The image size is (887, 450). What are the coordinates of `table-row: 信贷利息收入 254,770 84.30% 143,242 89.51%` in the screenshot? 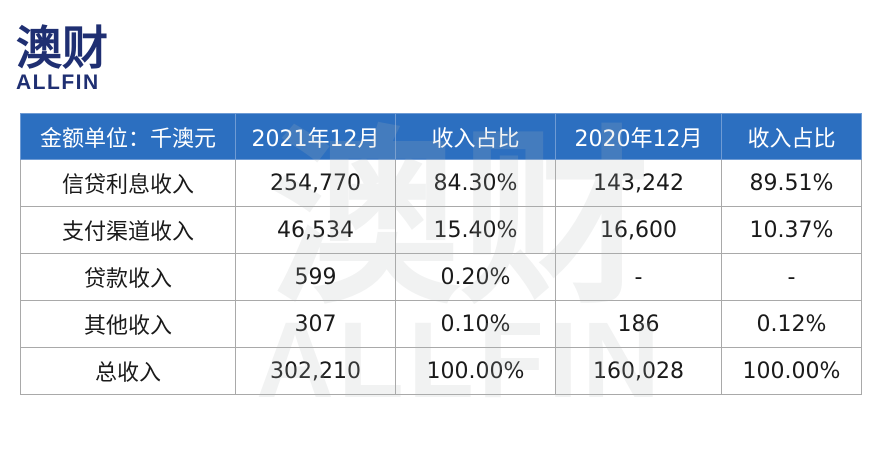 It's located at (441, 183).